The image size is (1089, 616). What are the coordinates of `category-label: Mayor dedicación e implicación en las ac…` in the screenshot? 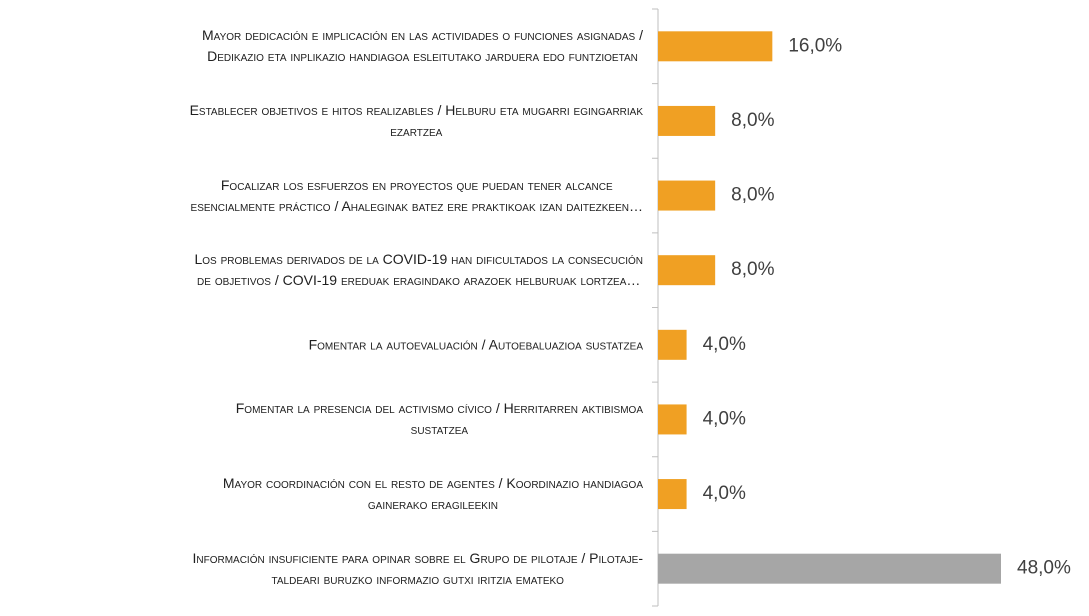 It's located at (422, 46).